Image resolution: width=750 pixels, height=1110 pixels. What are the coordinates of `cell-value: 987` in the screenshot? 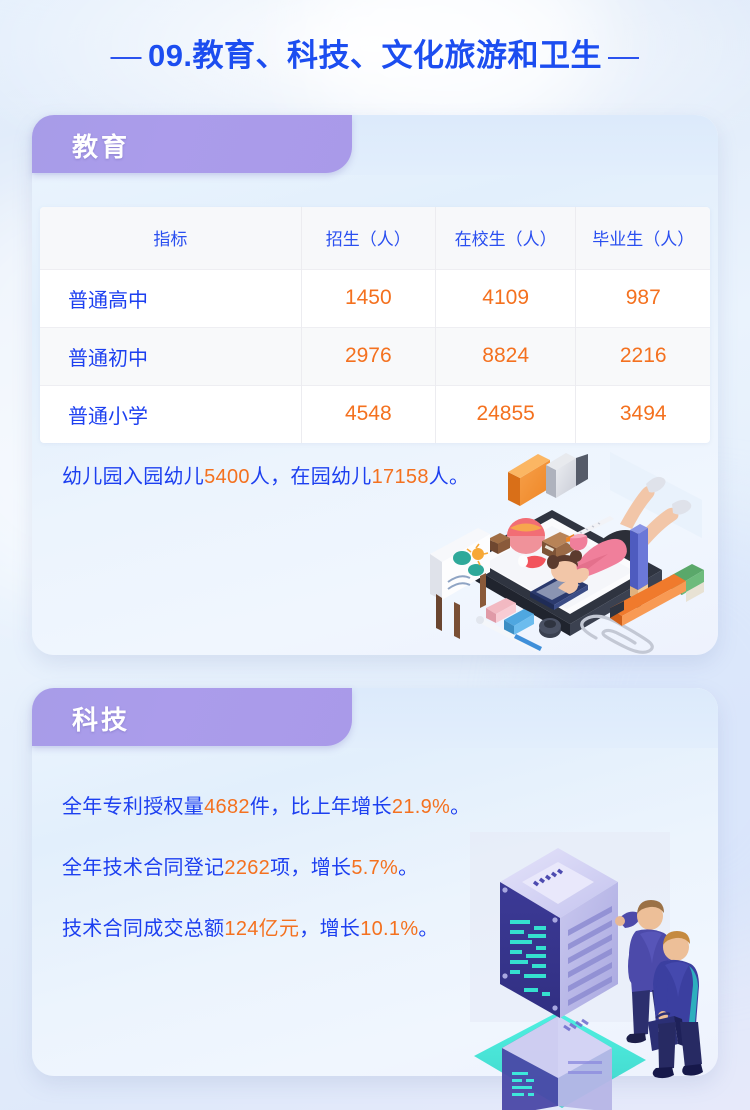 It's located at (642, 297).